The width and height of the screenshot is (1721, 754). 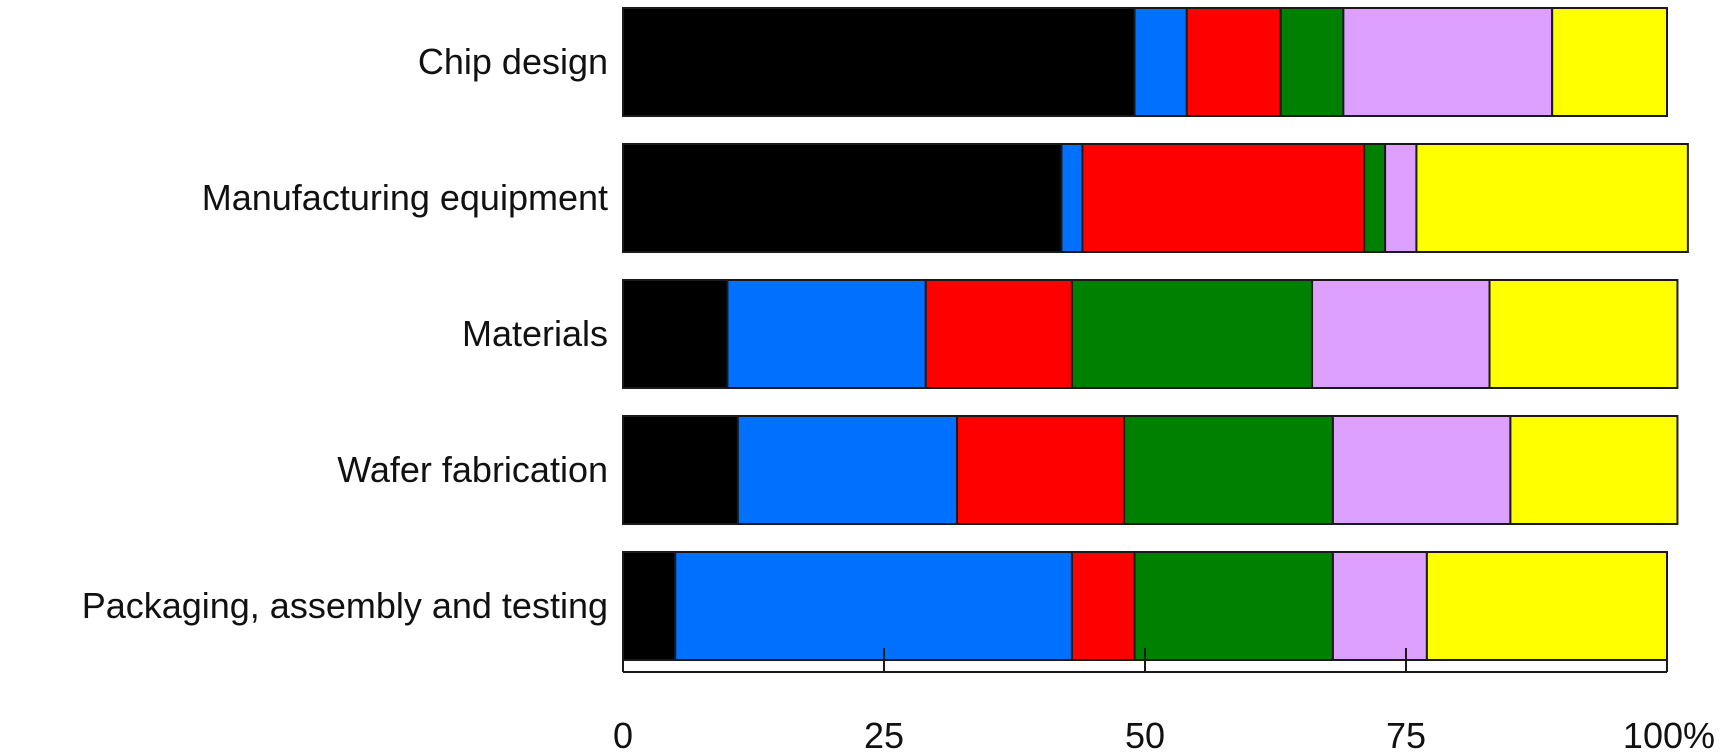 What do you see at coordinates (884, 734) in the screenshot?
I see `x-tick-label: 25` at bounding box center [884, 734].